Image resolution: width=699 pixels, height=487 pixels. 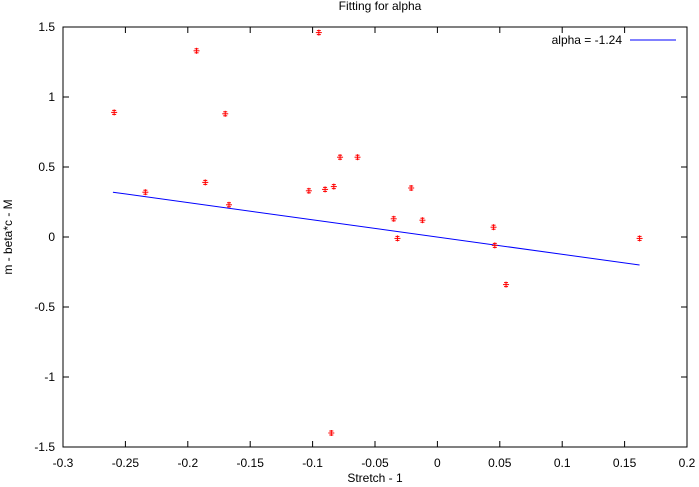 I want to click on chart-title: Fitting for alpha, so click(x=380, y=6).